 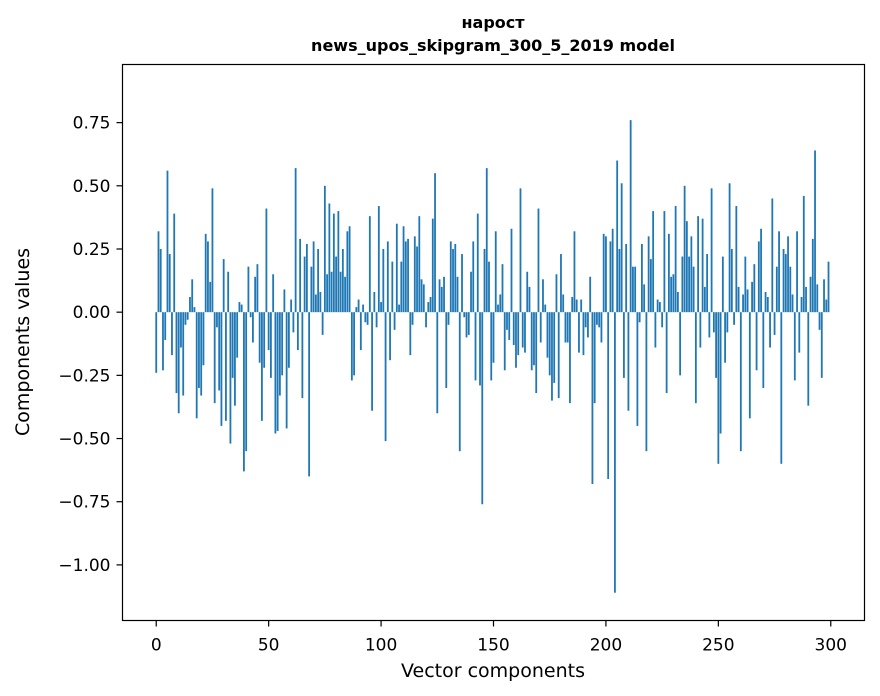 I want to click on y-axis-label: Components values, so click(x=23, y=342).